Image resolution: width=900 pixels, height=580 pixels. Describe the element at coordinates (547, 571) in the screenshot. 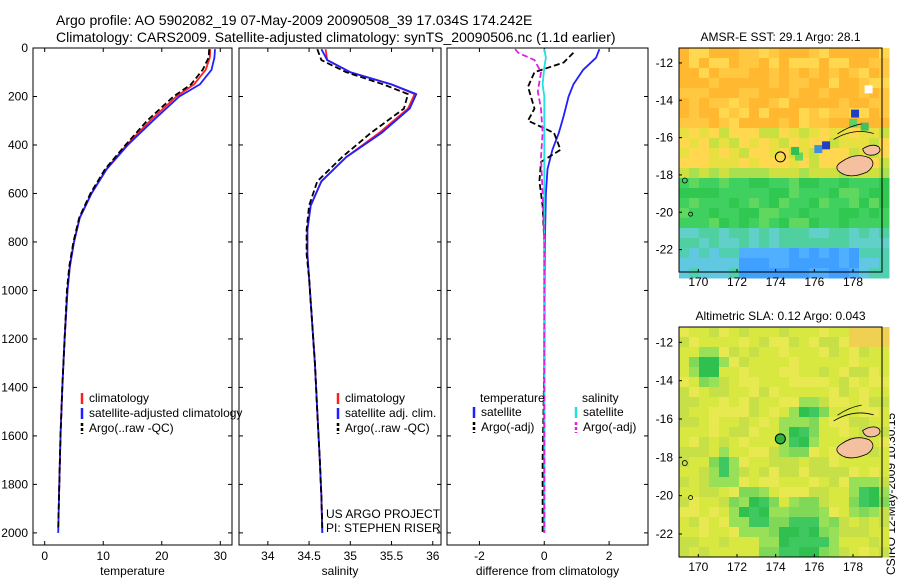

I see `difference-x-axis-label: difference from climatology` at that location.